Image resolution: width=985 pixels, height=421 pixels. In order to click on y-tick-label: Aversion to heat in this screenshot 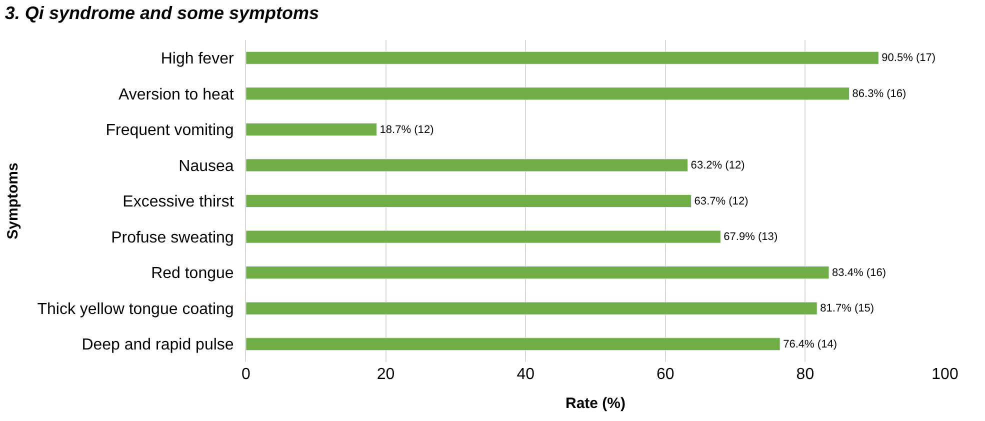, I will do `click(176, 95)`.